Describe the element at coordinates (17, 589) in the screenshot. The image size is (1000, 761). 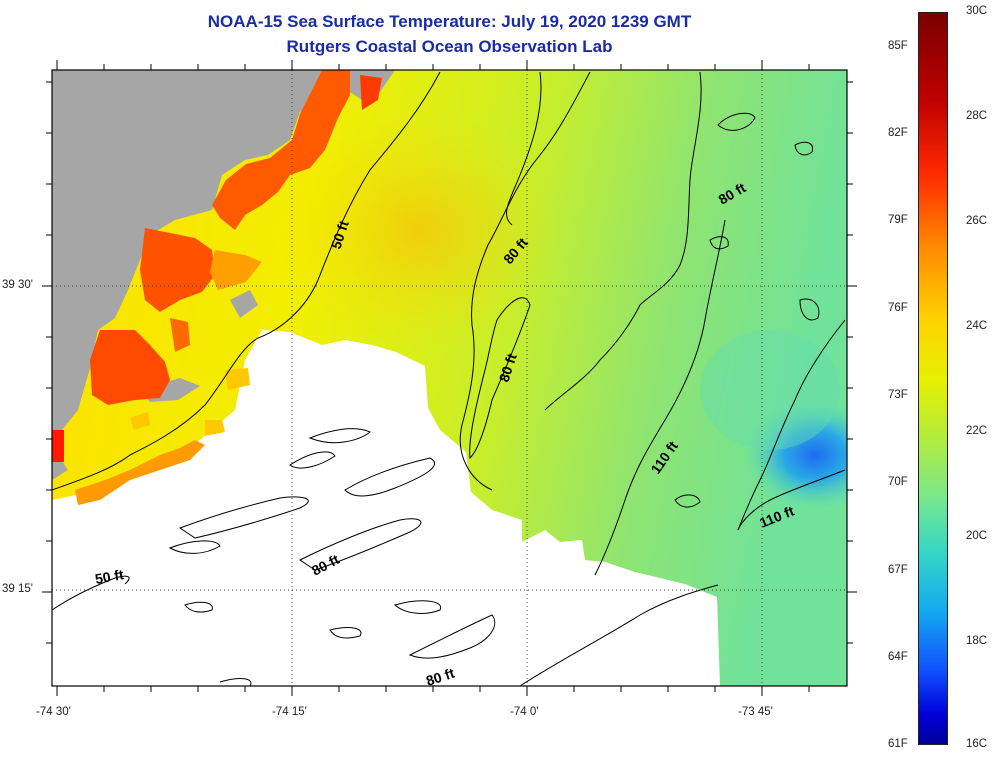
I see `latitude-label: 39 15'` at that location.